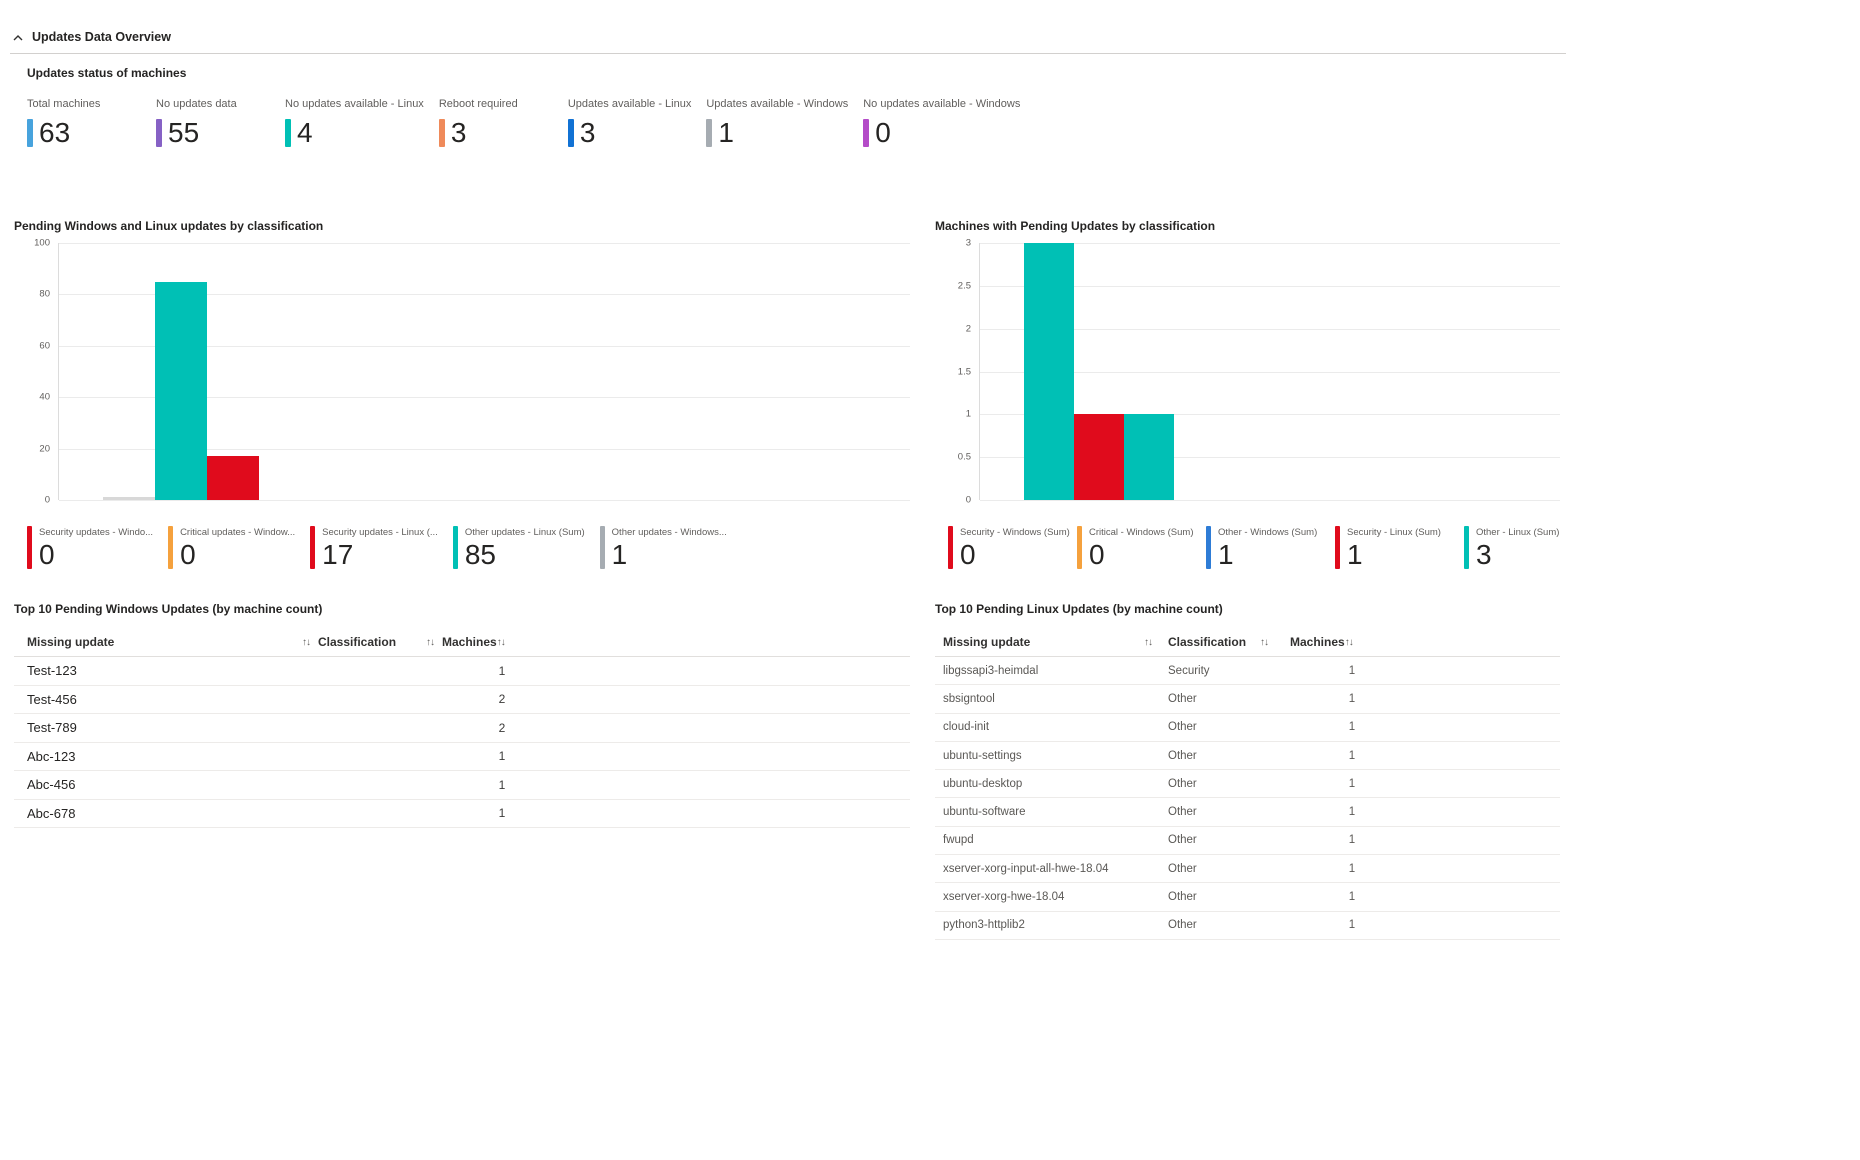 The width and height of the screenshot is (1860, 1160). I want to click on table-row: Test-123 1, so click(462, 671).